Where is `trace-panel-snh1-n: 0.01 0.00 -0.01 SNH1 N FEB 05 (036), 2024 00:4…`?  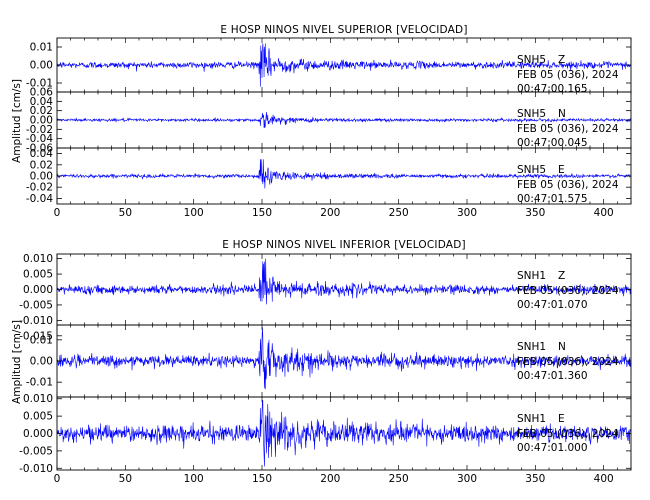 trace-panel-snh1-n: 0.01 0.00 -0.01 SNH1 N FEB 05 (036), 2024 00:4… is located at coordinates (329, 361).